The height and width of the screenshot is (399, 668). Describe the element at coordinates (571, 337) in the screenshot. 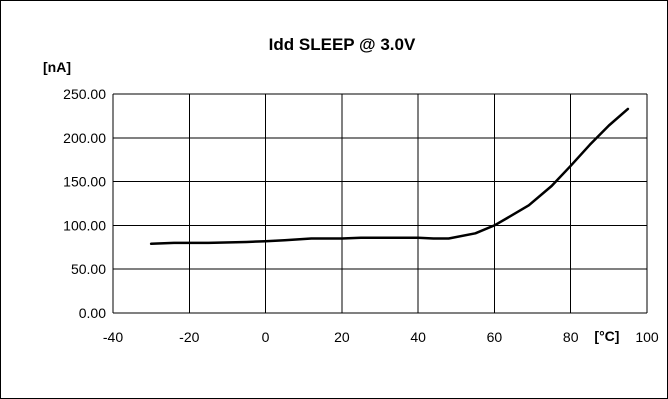

I see `x-tick-label: 80` at that location.